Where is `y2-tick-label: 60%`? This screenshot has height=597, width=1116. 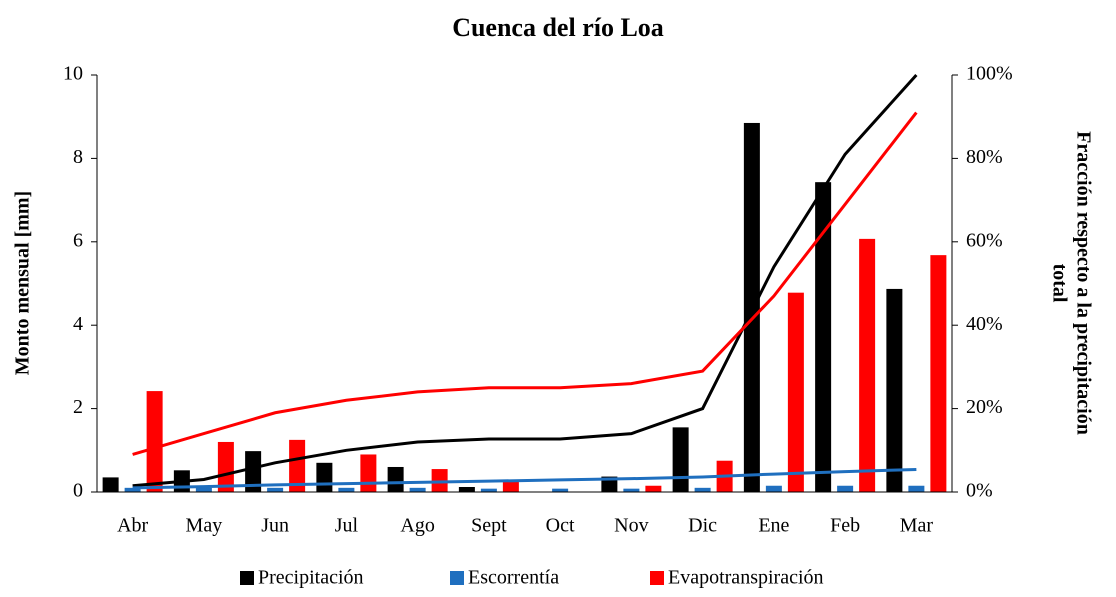
y2-tick-label: 60% is located at coordinates (984, 240).